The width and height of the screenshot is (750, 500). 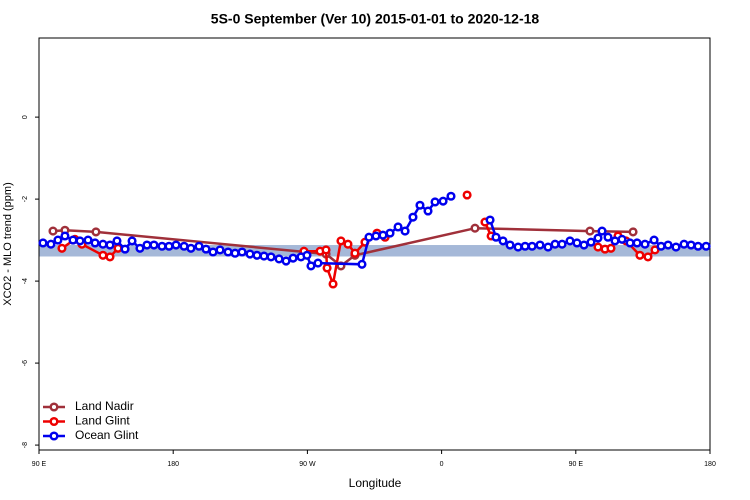 What do you see at coordinates (107, 435) in the screenshot?
I see `legend-label: Ocean Glint` at bounding box center [107, 435].